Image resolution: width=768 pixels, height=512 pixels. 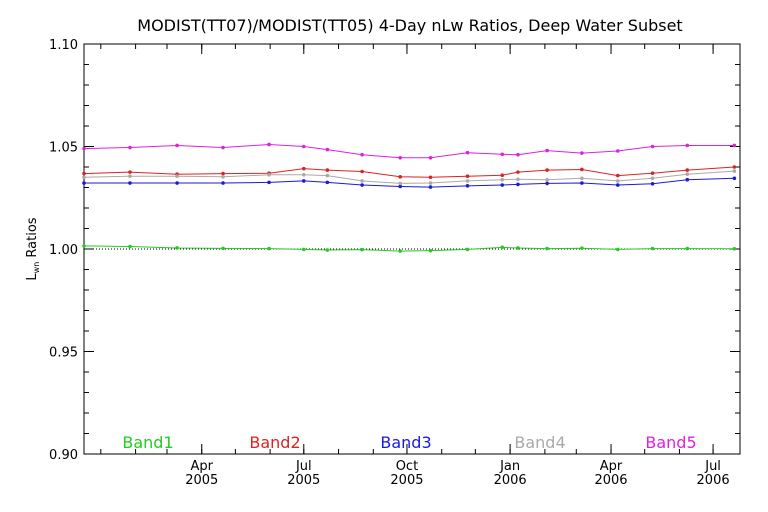 I want to click on x-tick-month: Apr, so click(x=201, y=466).